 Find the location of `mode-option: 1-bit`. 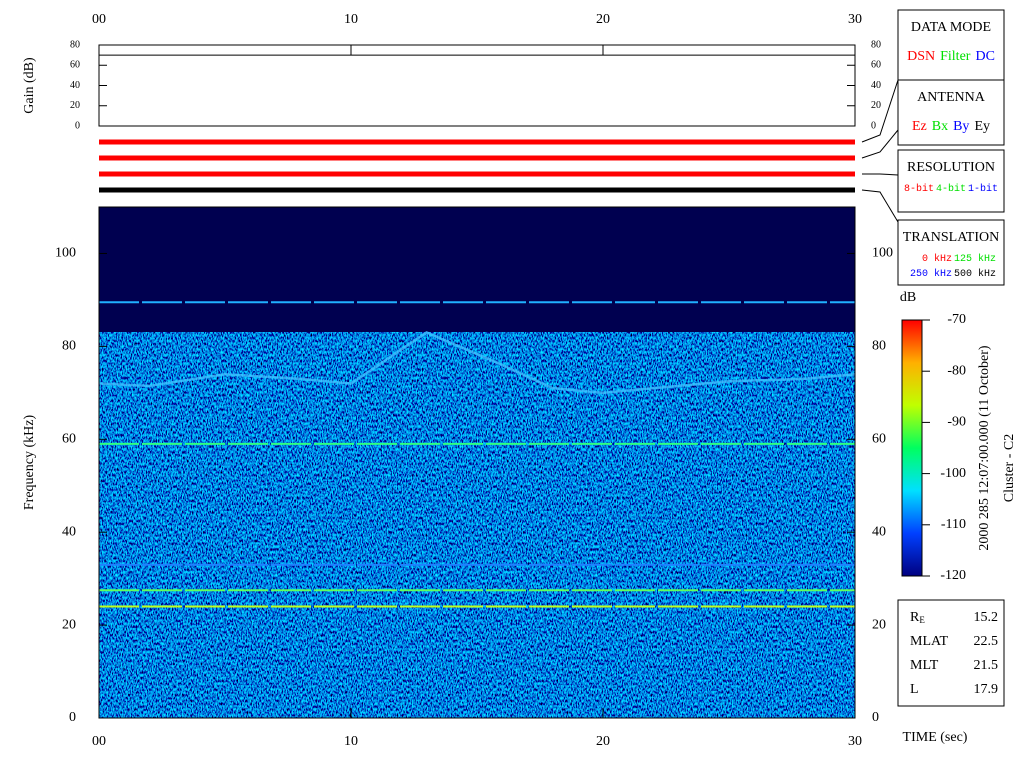

mode-option: 1-bit is located at coordinates (983, 189).